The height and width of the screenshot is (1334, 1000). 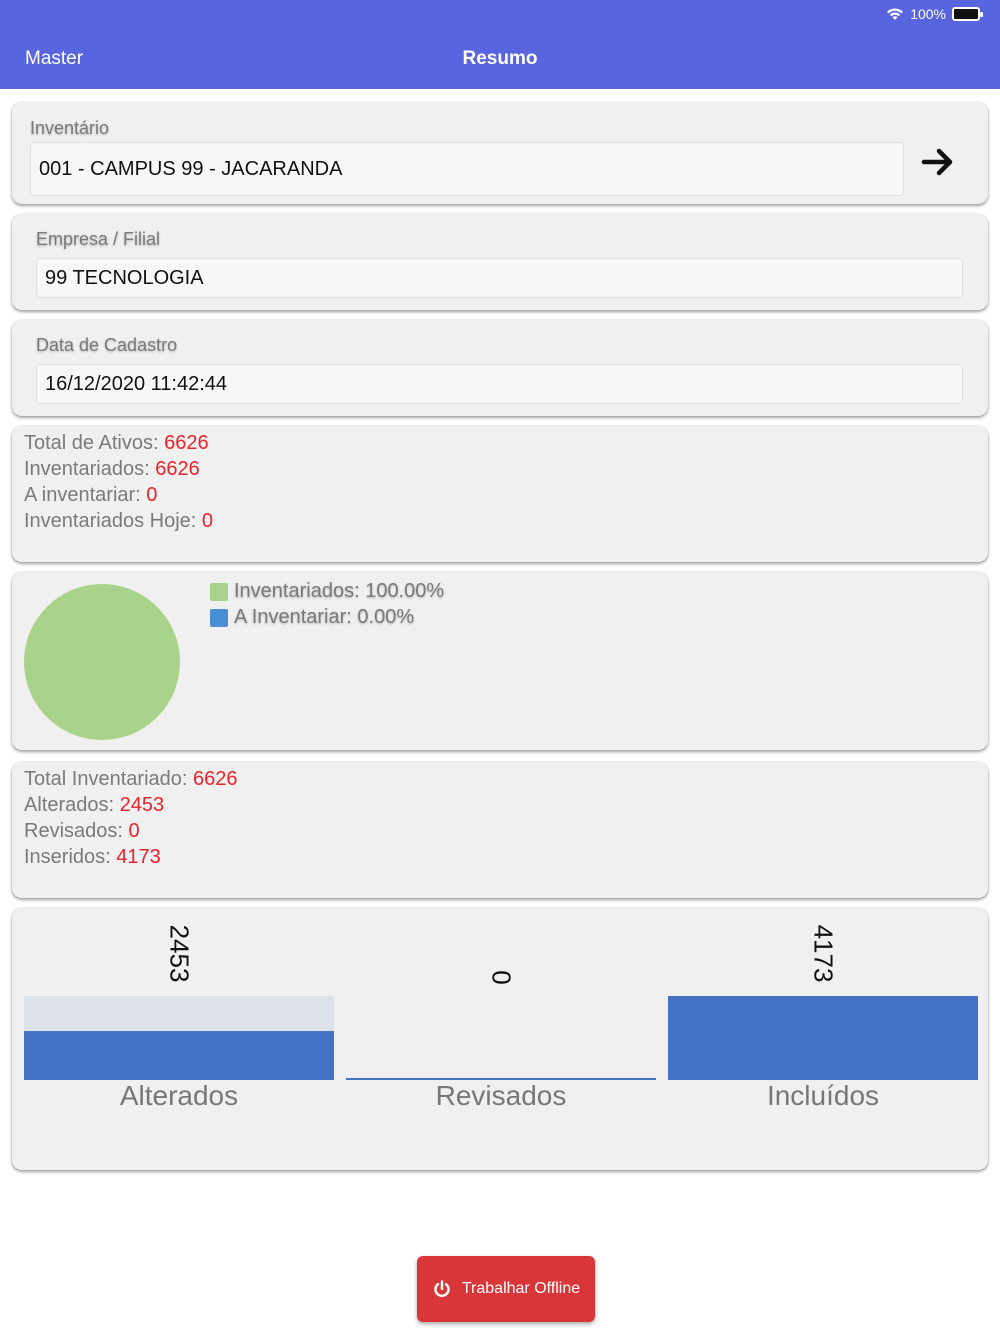 What do you see at coordinates (967, 14) in the screenshot?
I see `battery-icon` at bounding box center [967, 14].